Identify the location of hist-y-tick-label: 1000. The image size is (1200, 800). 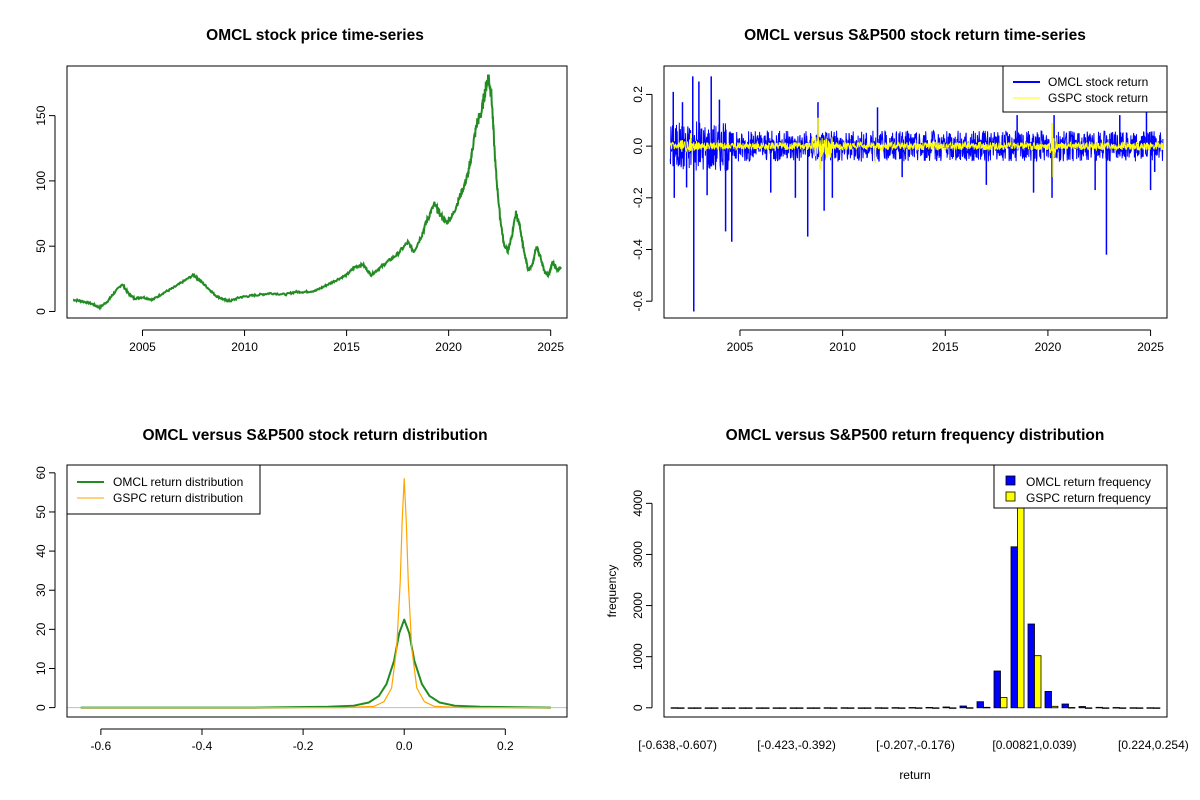
(638, 656).